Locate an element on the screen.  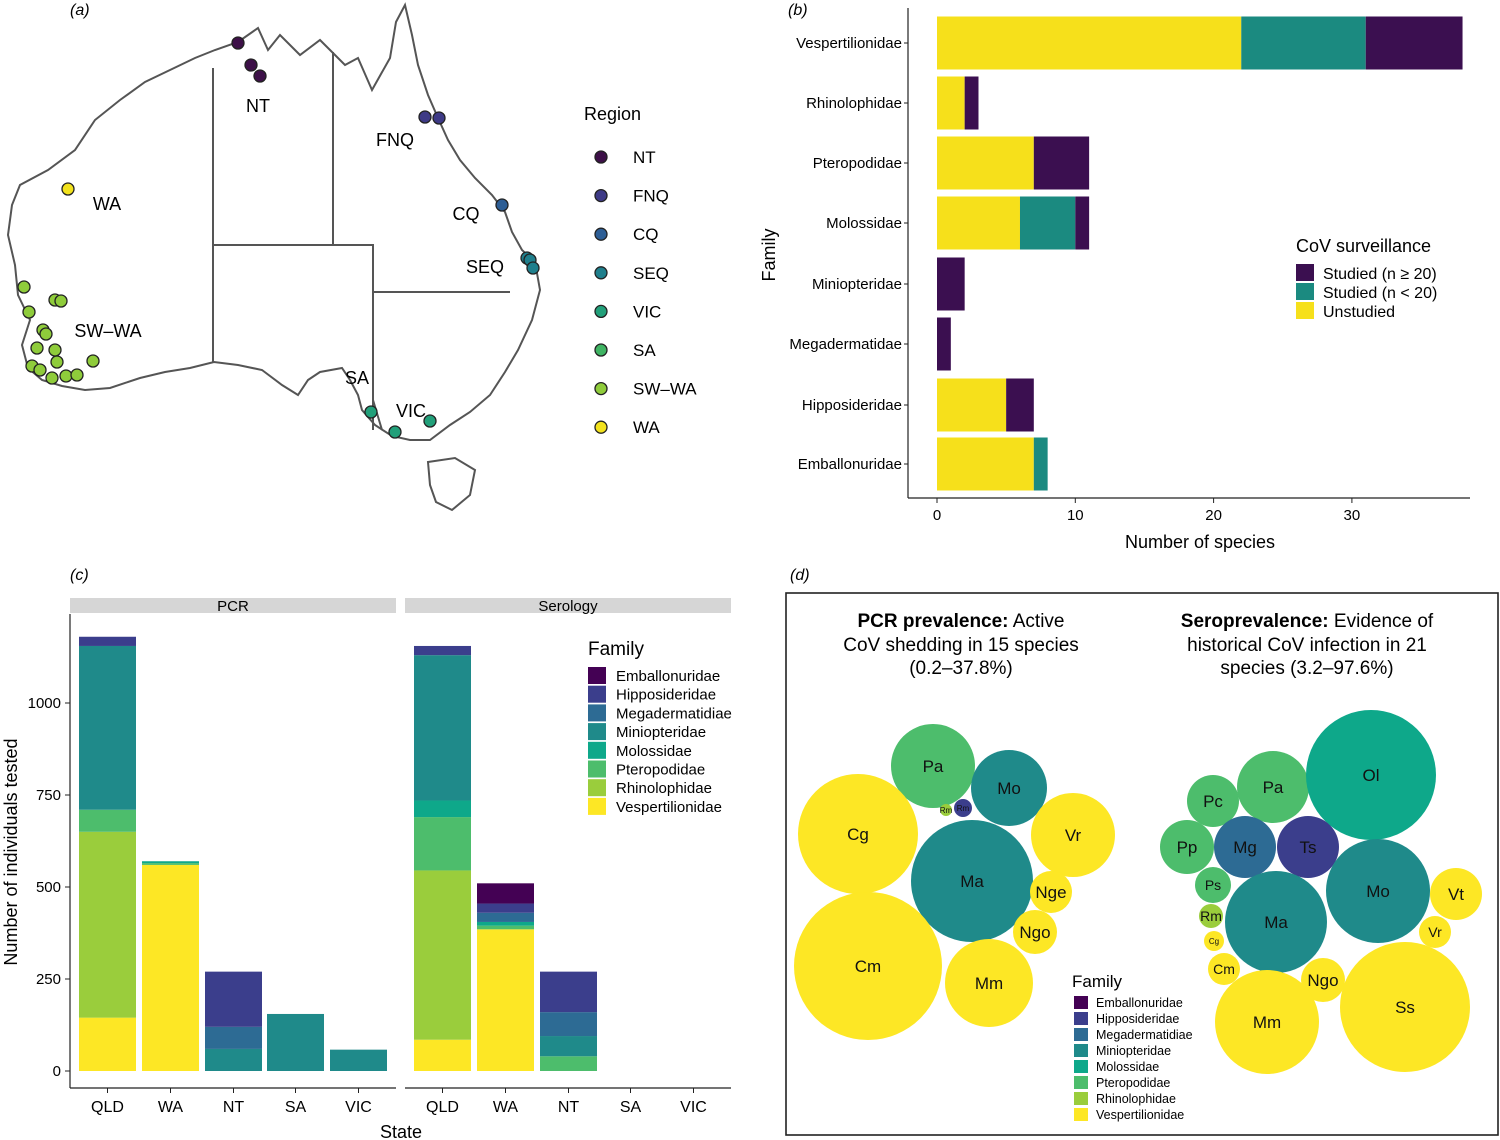
c-bar-serology-wa-emballonuridae is located at coordinates (505, 893).